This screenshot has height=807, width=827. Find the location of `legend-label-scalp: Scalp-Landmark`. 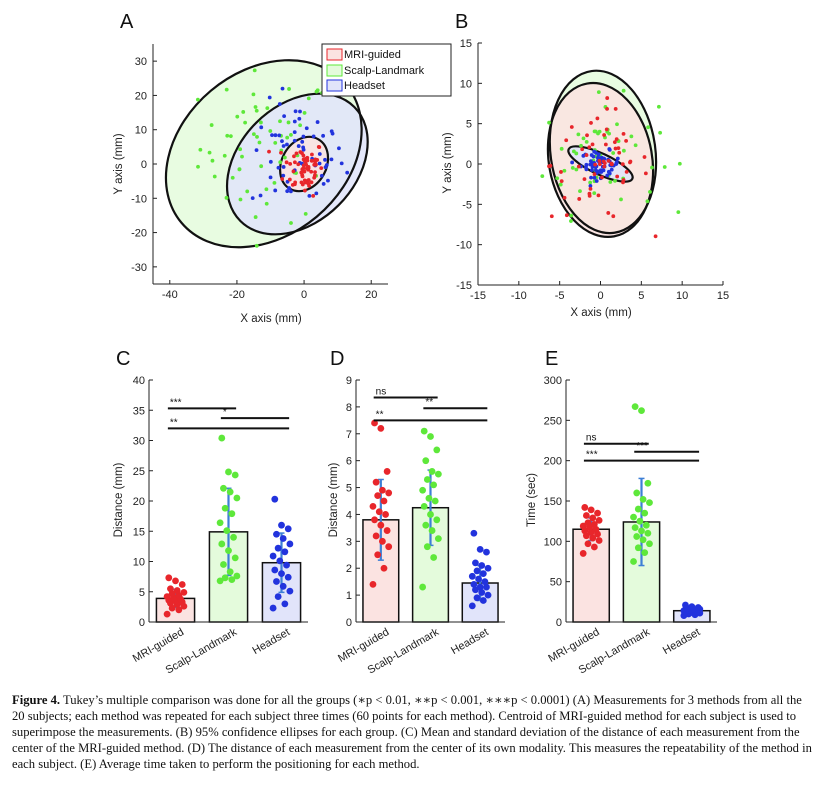

legend-label-scalp: Scalp-Landmark is located at coordinates (384, 71).